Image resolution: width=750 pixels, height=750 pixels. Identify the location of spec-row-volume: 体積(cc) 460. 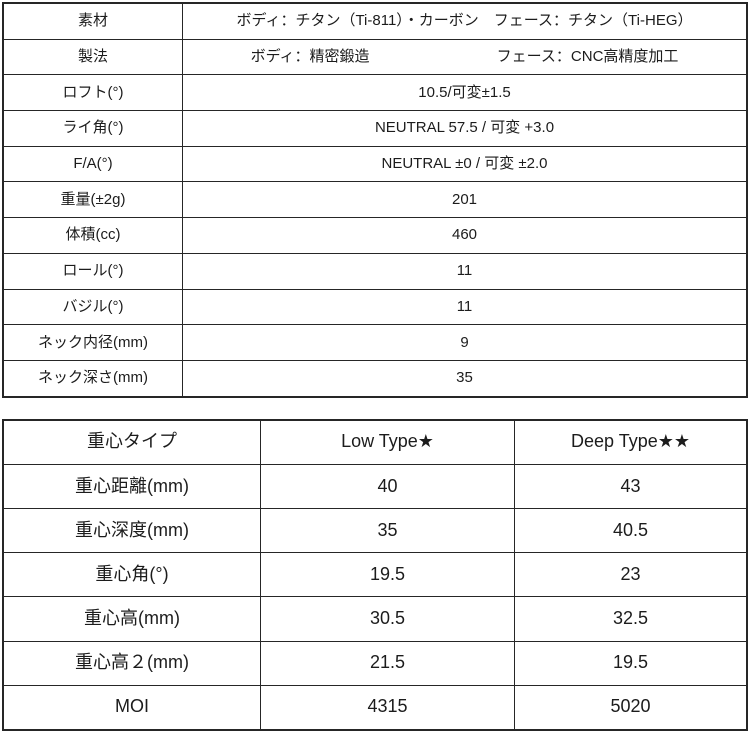
(375, 235).